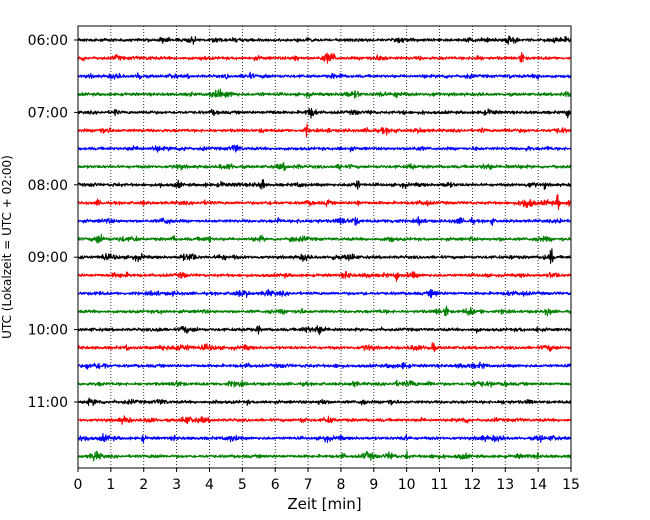 The image size is (650, 520). Describe the element at coordinates (48, 186) in the screenshot. I see `y-tick-label: 08:00` at that location.